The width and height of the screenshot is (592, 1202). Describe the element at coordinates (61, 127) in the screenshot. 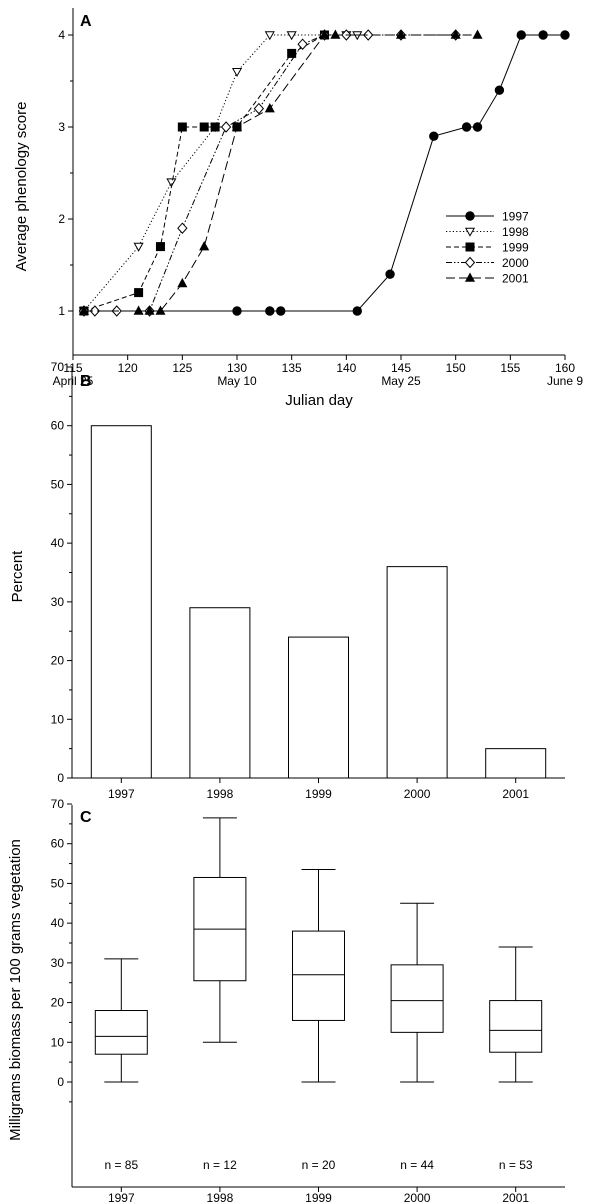

I see `y-tick-label: 3` at that location.